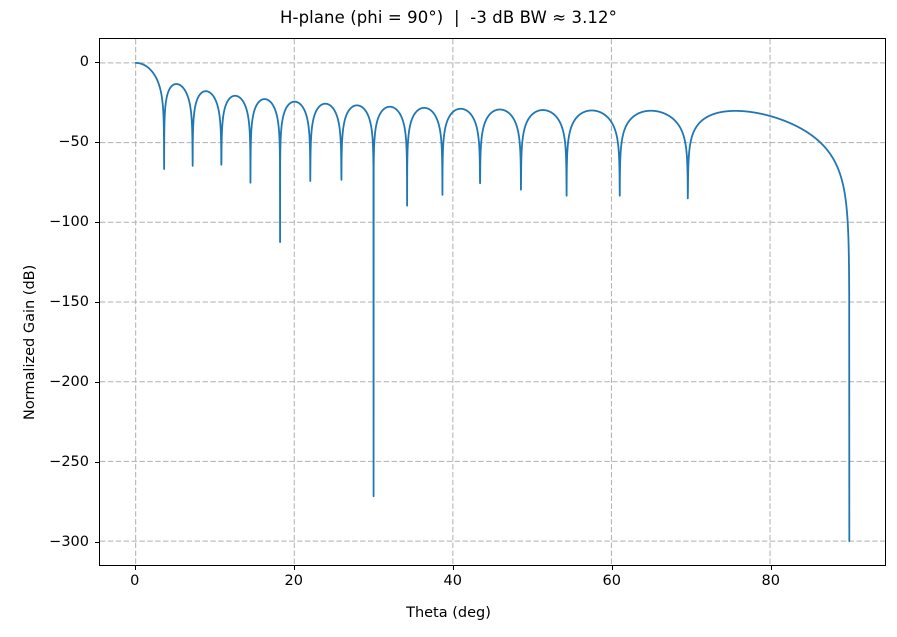 This screenshot has height=637, width=897. What do you see at coordinates (611, 581) in the screenshot?
I see `x-tick-label: 60` at bounding box center [611, 581].